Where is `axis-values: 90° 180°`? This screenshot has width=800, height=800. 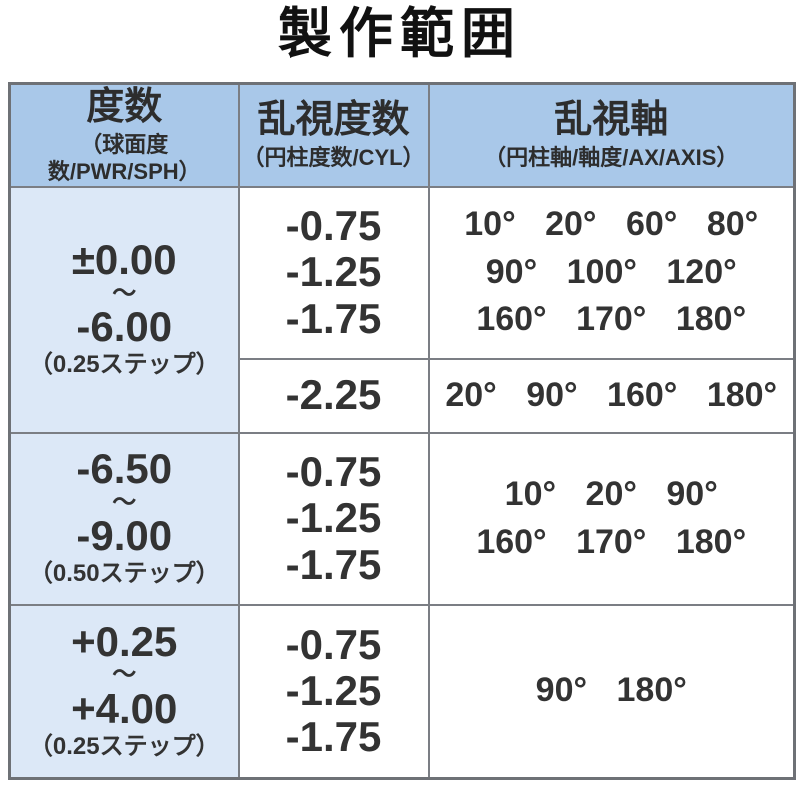 axis-values: 90° 180° is located at coordinates (611, 690).